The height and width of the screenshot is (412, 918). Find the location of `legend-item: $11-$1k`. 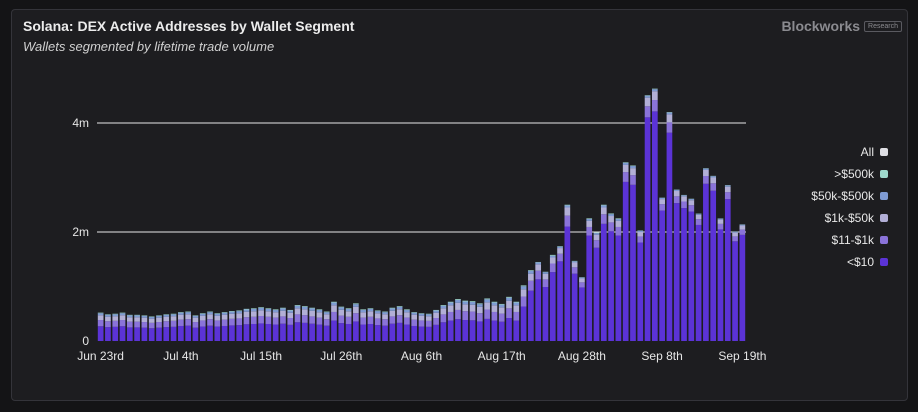

legend-item: $11-$1k is located at coordinates (860, 239).